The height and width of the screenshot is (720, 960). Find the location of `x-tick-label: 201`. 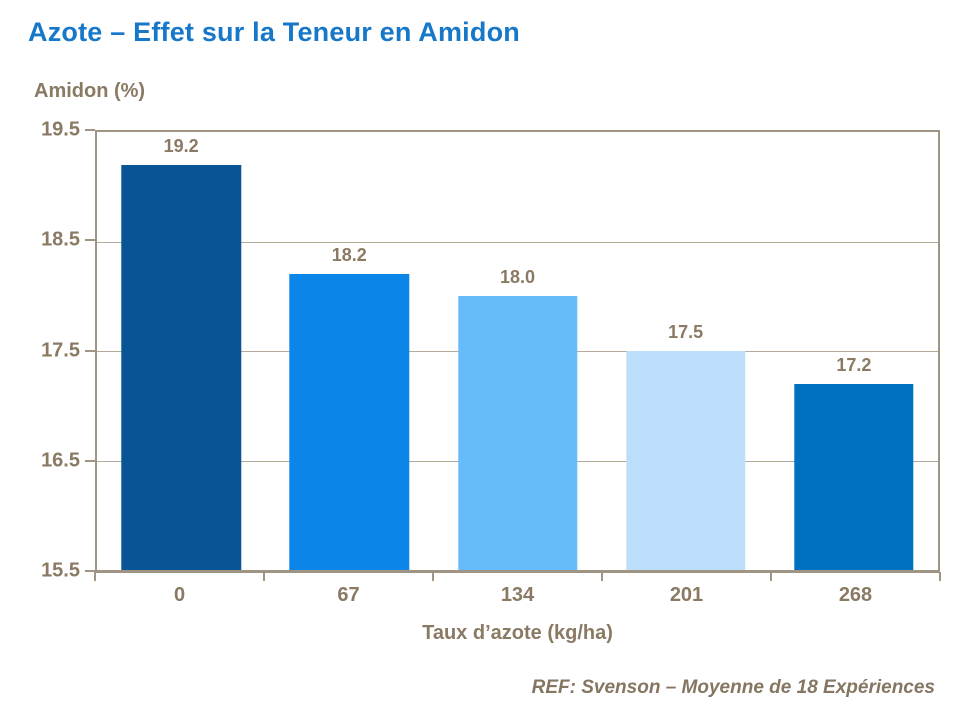

x-tick-label: 201 is located at coordinates (686, 595).